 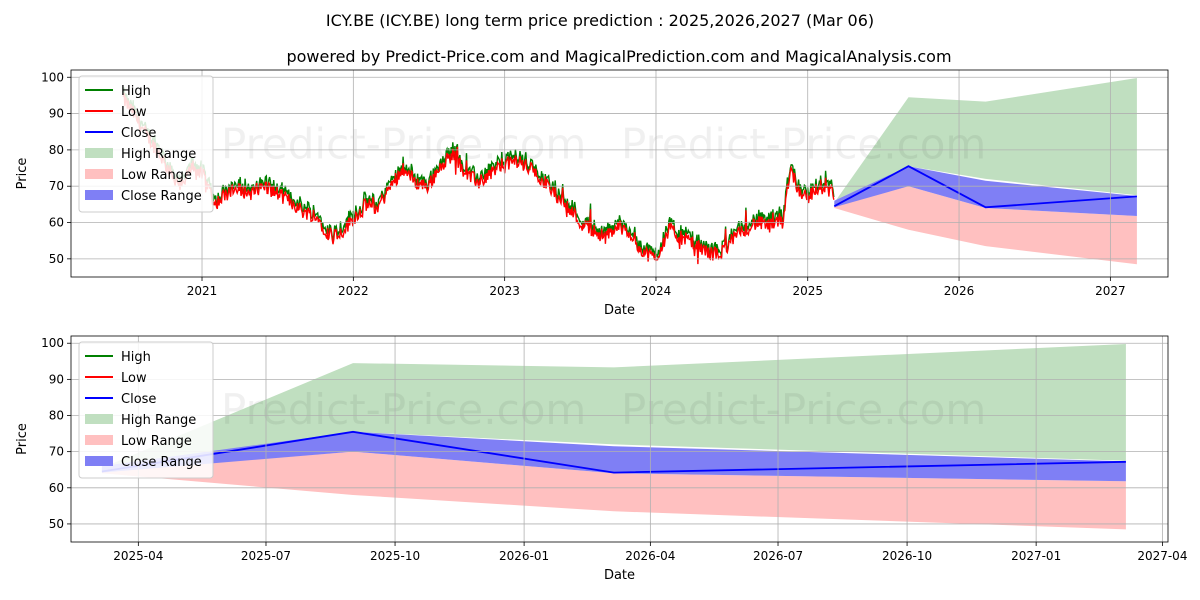 What do you see at coordinates (395, 556) in the screenshot?
I see `x-tick-label: 2025-10` at bounding box center [395, 556].